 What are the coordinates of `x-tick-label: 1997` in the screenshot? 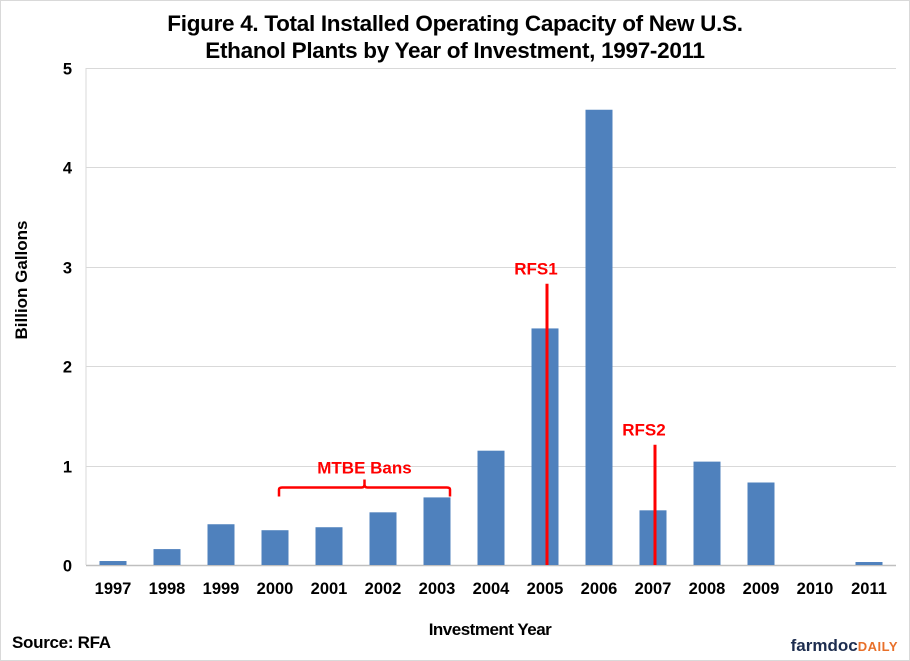 It's located at (113, 589).